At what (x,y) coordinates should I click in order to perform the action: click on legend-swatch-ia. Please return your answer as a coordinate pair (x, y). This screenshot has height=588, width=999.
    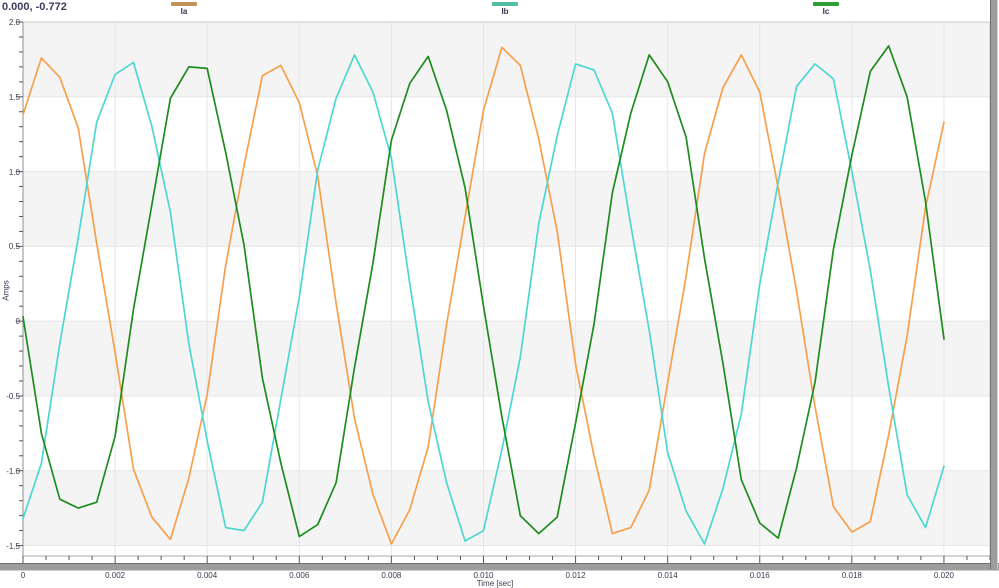
    Looking at the image, I should click on (184, 4).